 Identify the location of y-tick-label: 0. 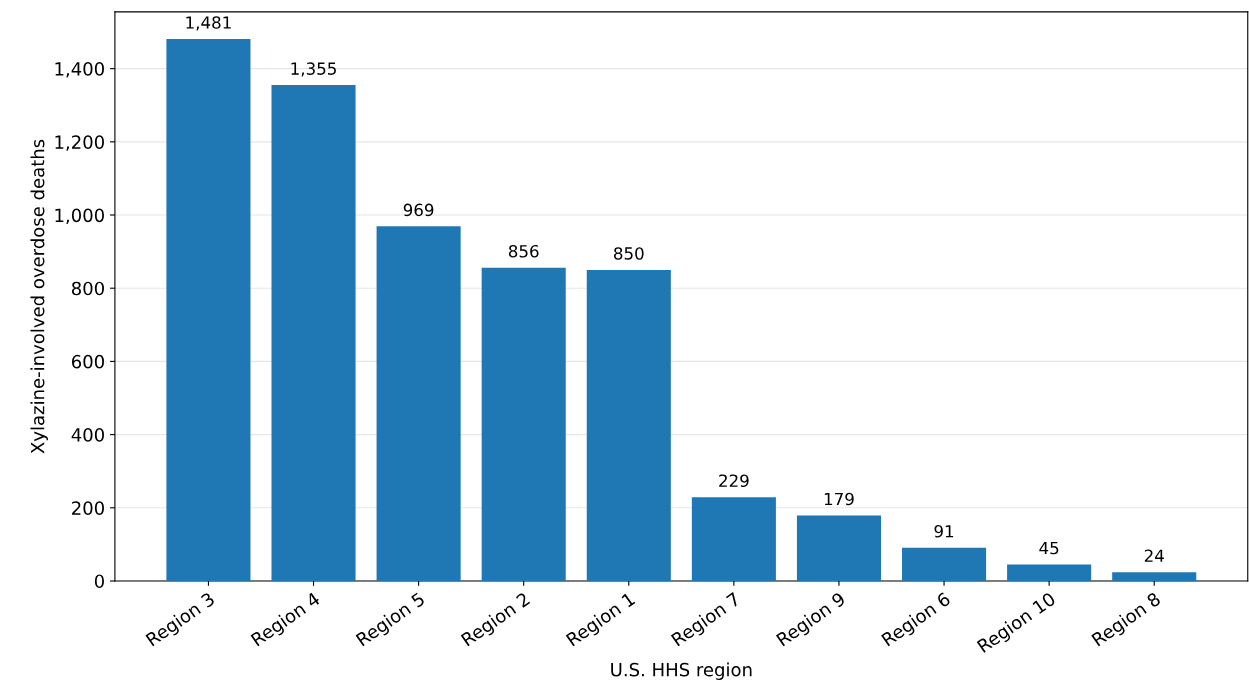
(99, 581).